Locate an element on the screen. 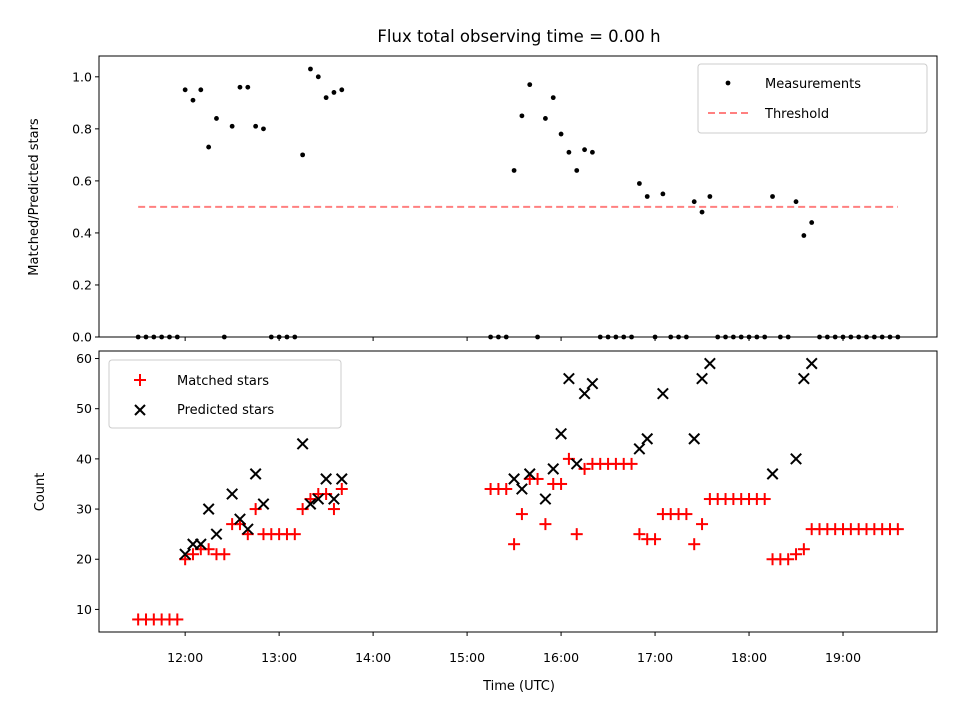 The height and width of the screenshot is (720, 960). count-y-ticks: 10 20 30 40 50 60 is located at coordinates (87, 484).